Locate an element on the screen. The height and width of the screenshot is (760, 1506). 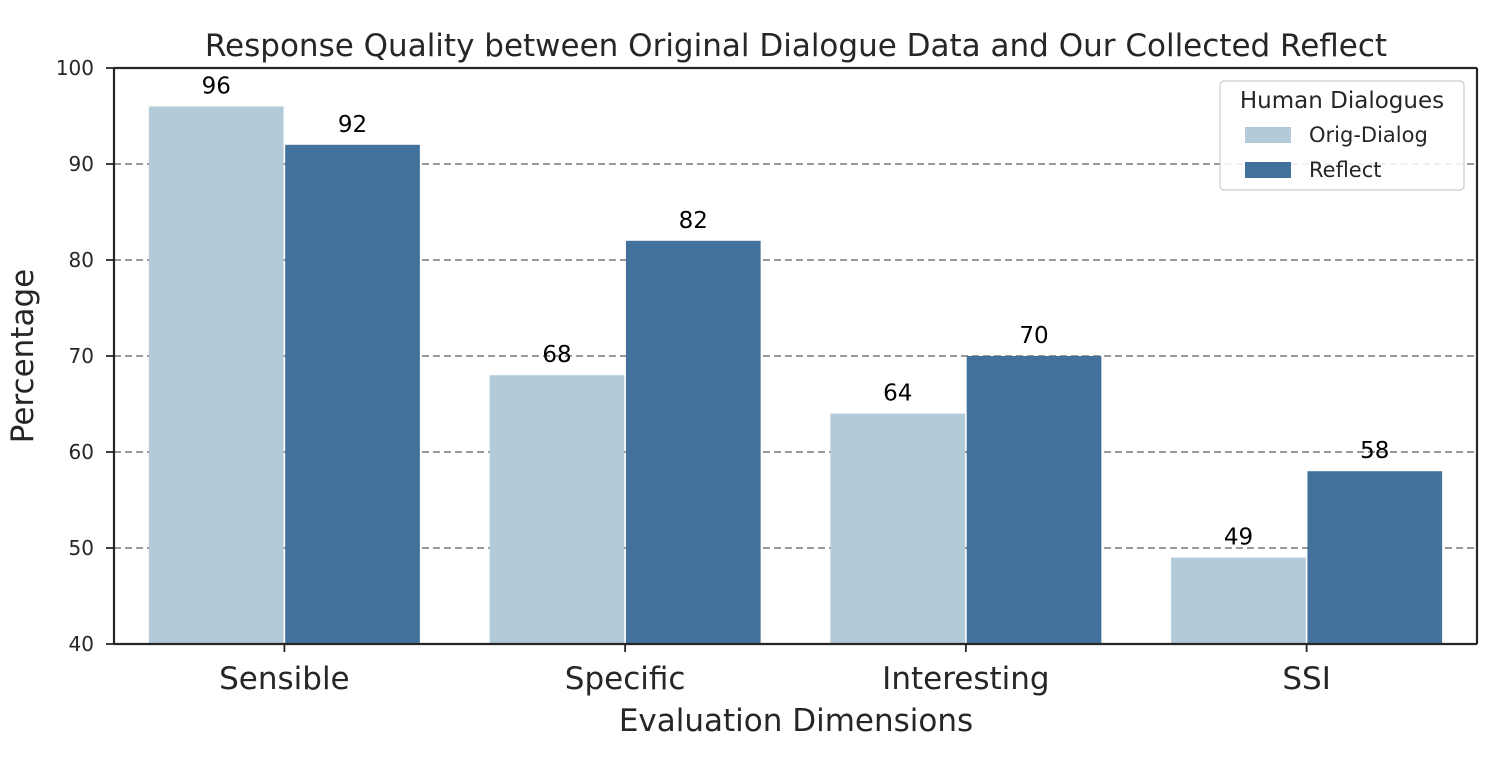
y-axis-ticks: 40 50 60 70 80 90 100 is located at coordinates (85, 356).